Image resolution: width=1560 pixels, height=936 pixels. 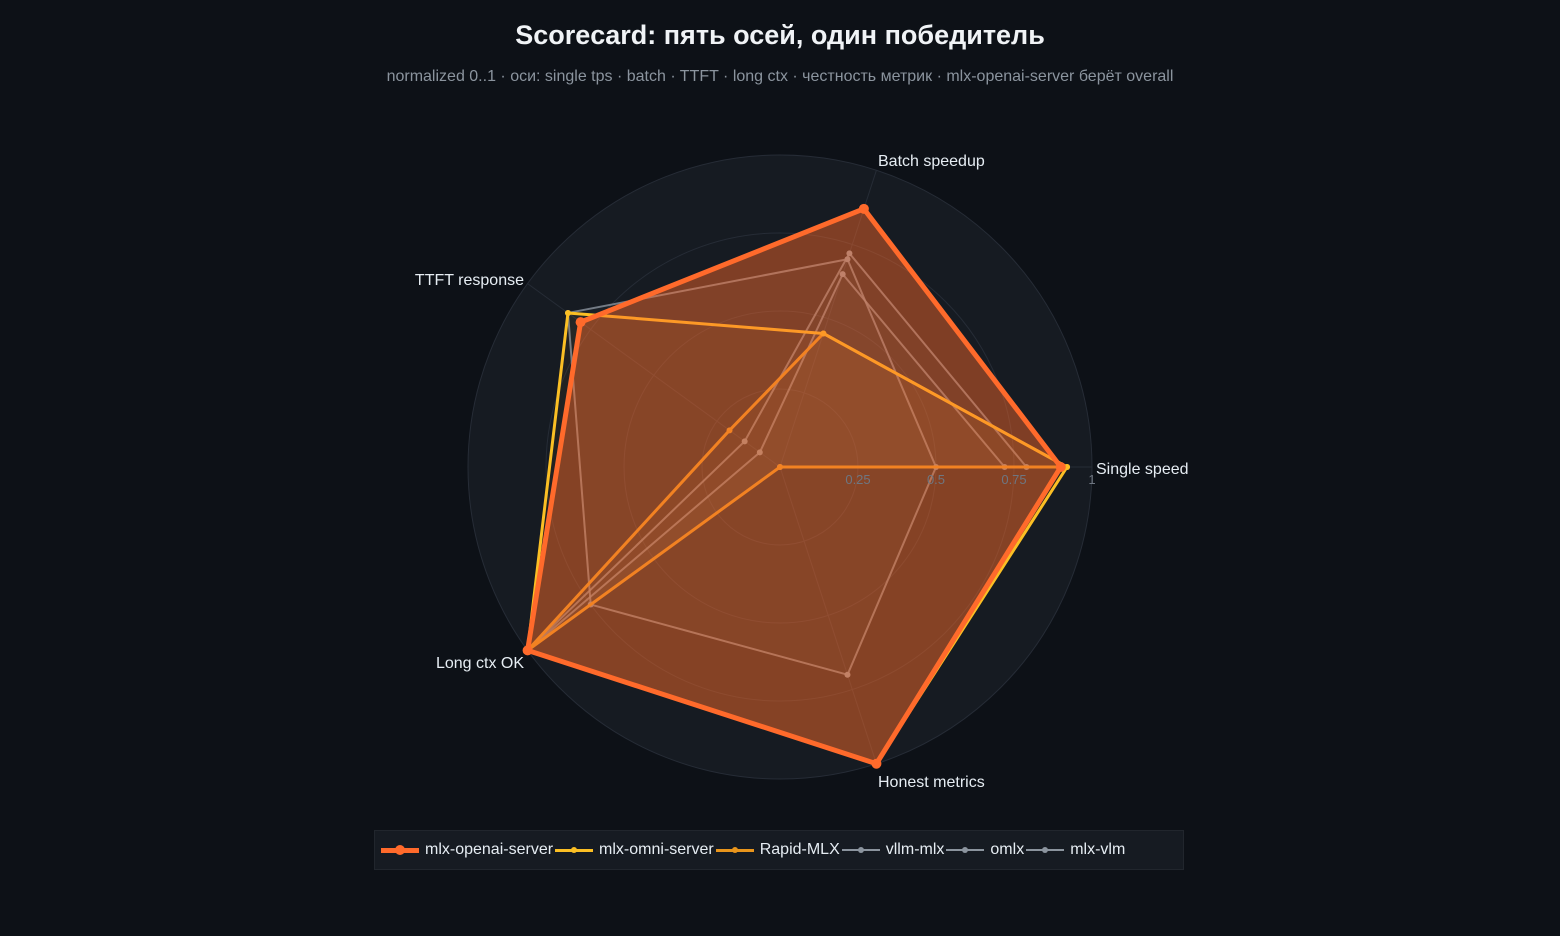 I want to click on legend-item-mlx-vlm: mlx-vlm, so click(x=1075, y=850).